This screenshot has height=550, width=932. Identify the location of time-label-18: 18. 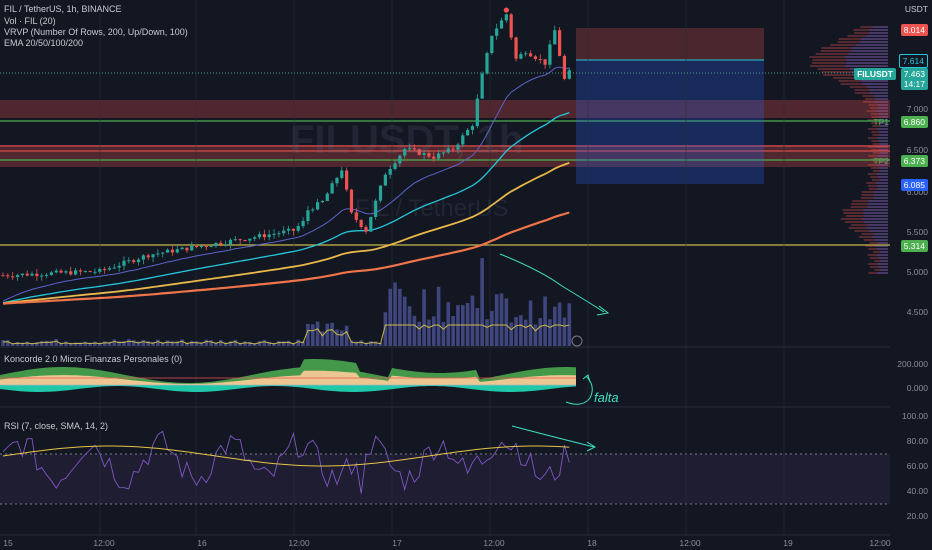
(592, 543).